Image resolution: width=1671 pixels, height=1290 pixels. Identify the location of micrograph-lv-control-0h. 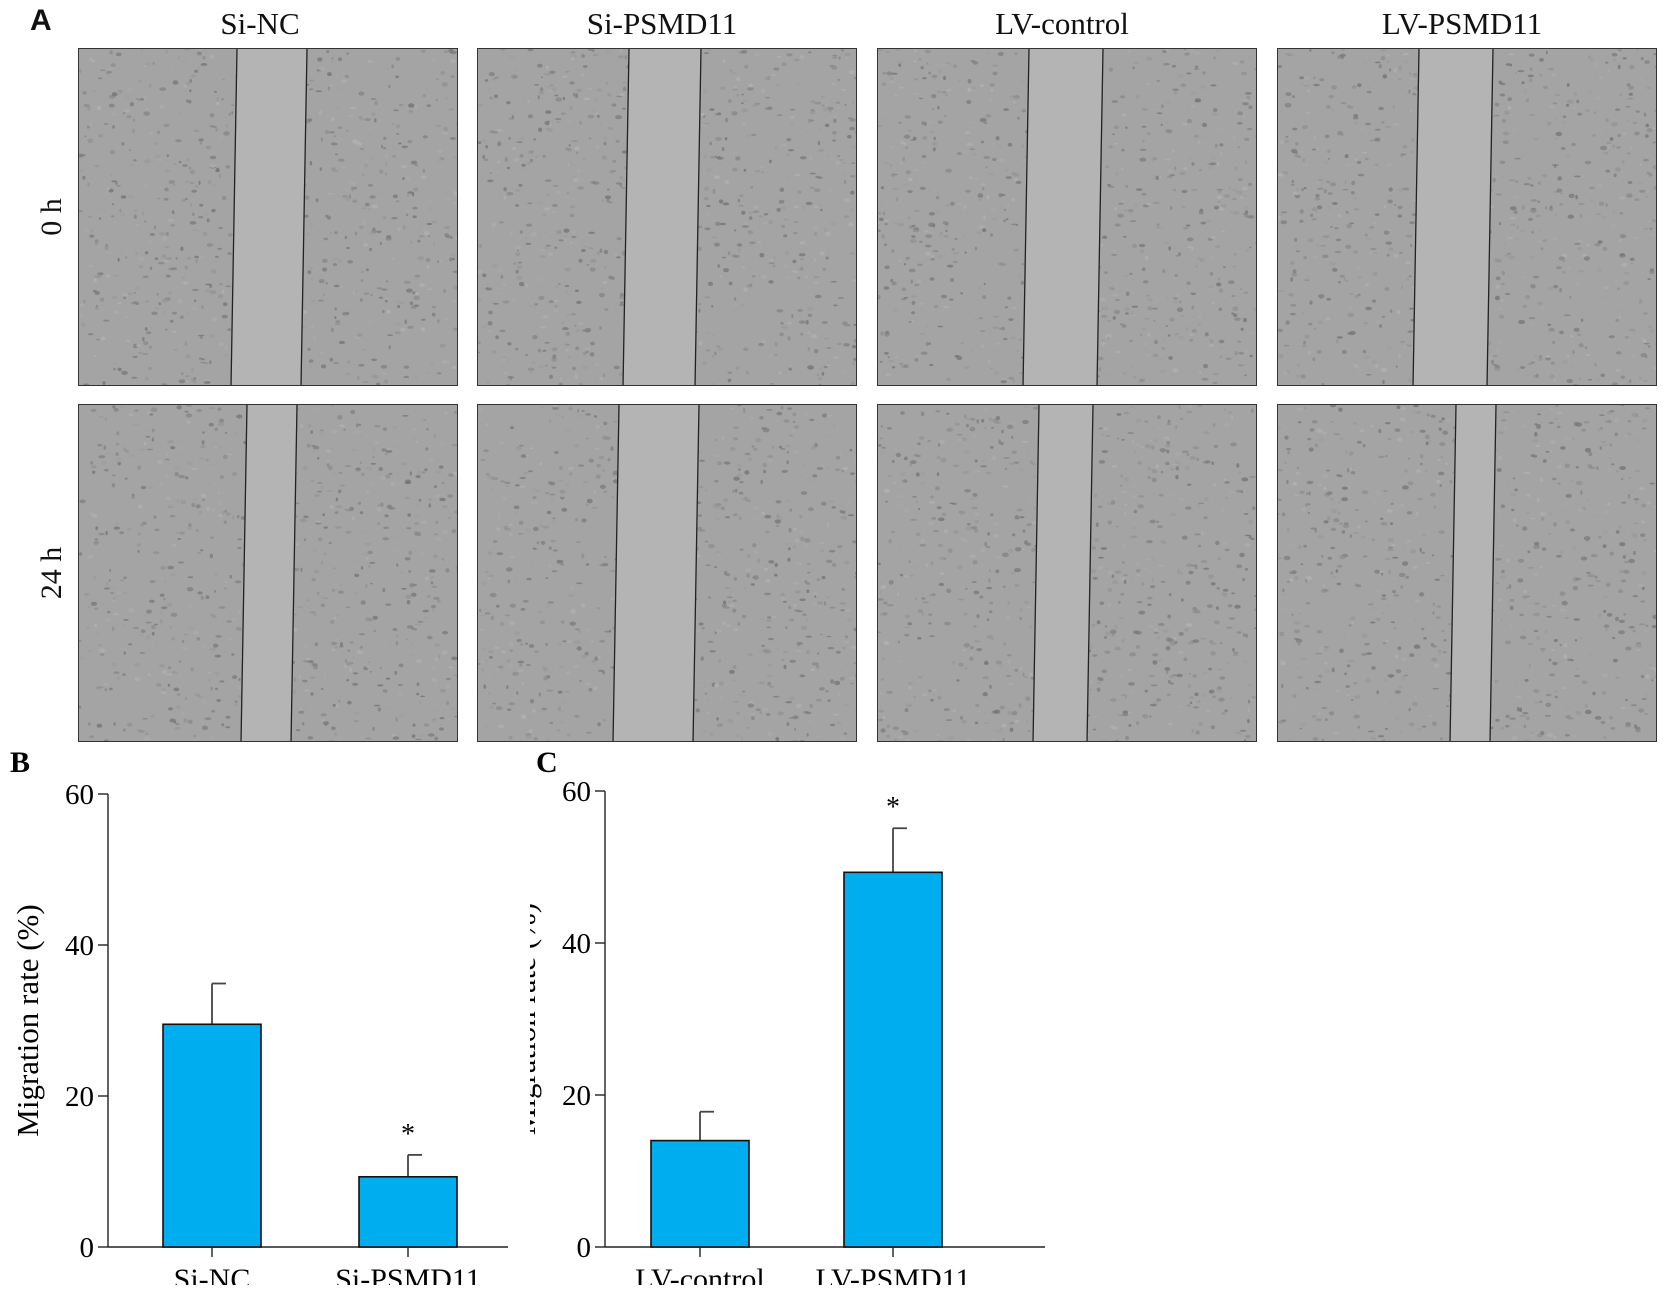
(1067, 217).